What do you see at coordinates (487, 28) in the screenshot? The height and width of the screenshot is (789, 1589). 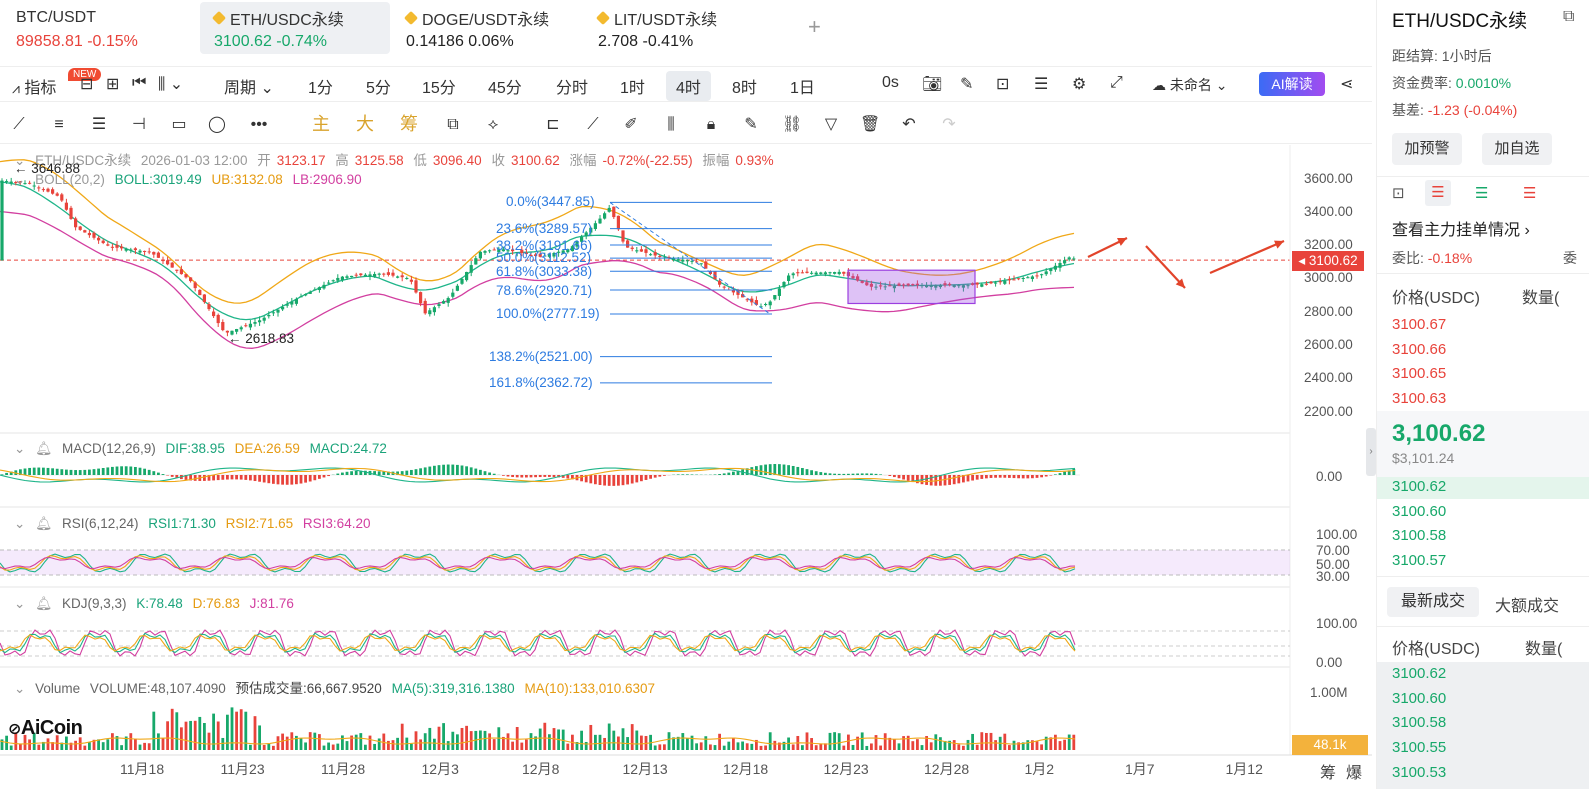 I see `tab-doge-usdt: DOGE/USDT永续 0.14186 0.06%` at bounding box center [487, 28].